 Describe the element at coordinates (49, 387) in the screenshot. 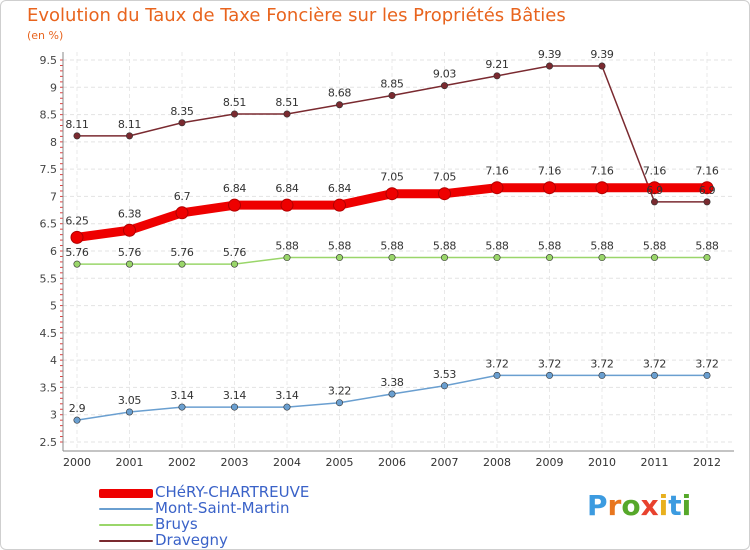

I see `y-tick-label: 3.5` at that location.